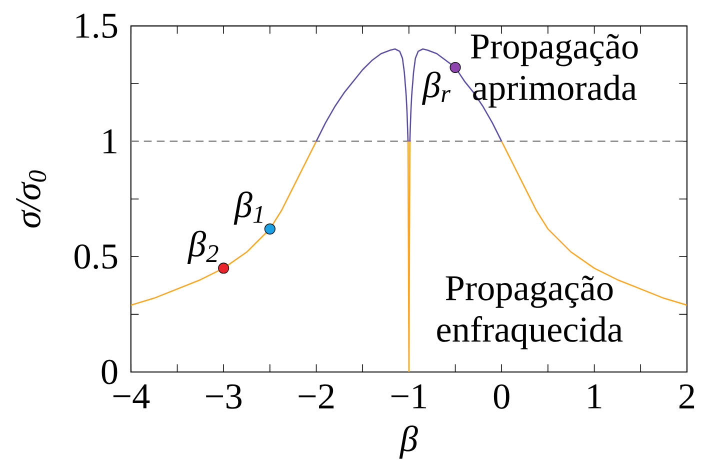 The height and width of the screenshot is (476, 709). Describe the element at coordinates (436, 89) in the screenshot. I see `legend-label: β$_{r}$` at that location.